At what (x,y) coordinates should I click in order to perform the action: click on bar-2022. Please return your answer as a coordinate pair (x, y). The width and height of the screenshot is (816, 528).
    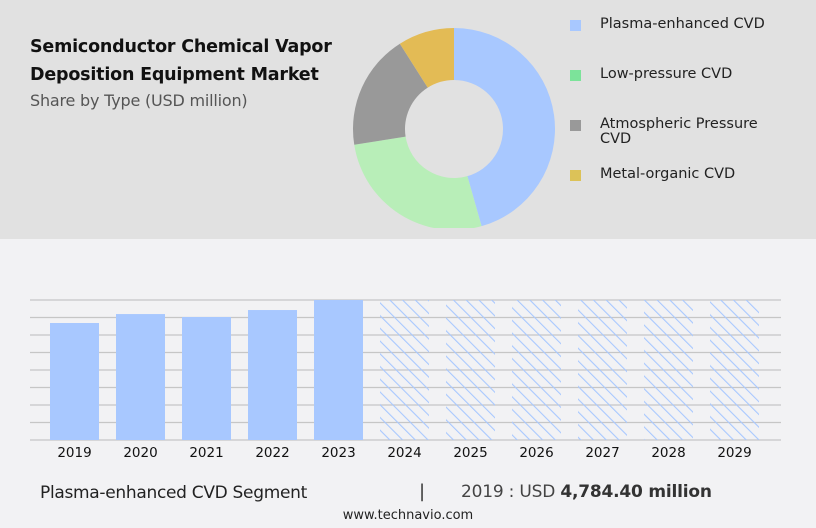
    Looking at the image, I should click on (272, 375).